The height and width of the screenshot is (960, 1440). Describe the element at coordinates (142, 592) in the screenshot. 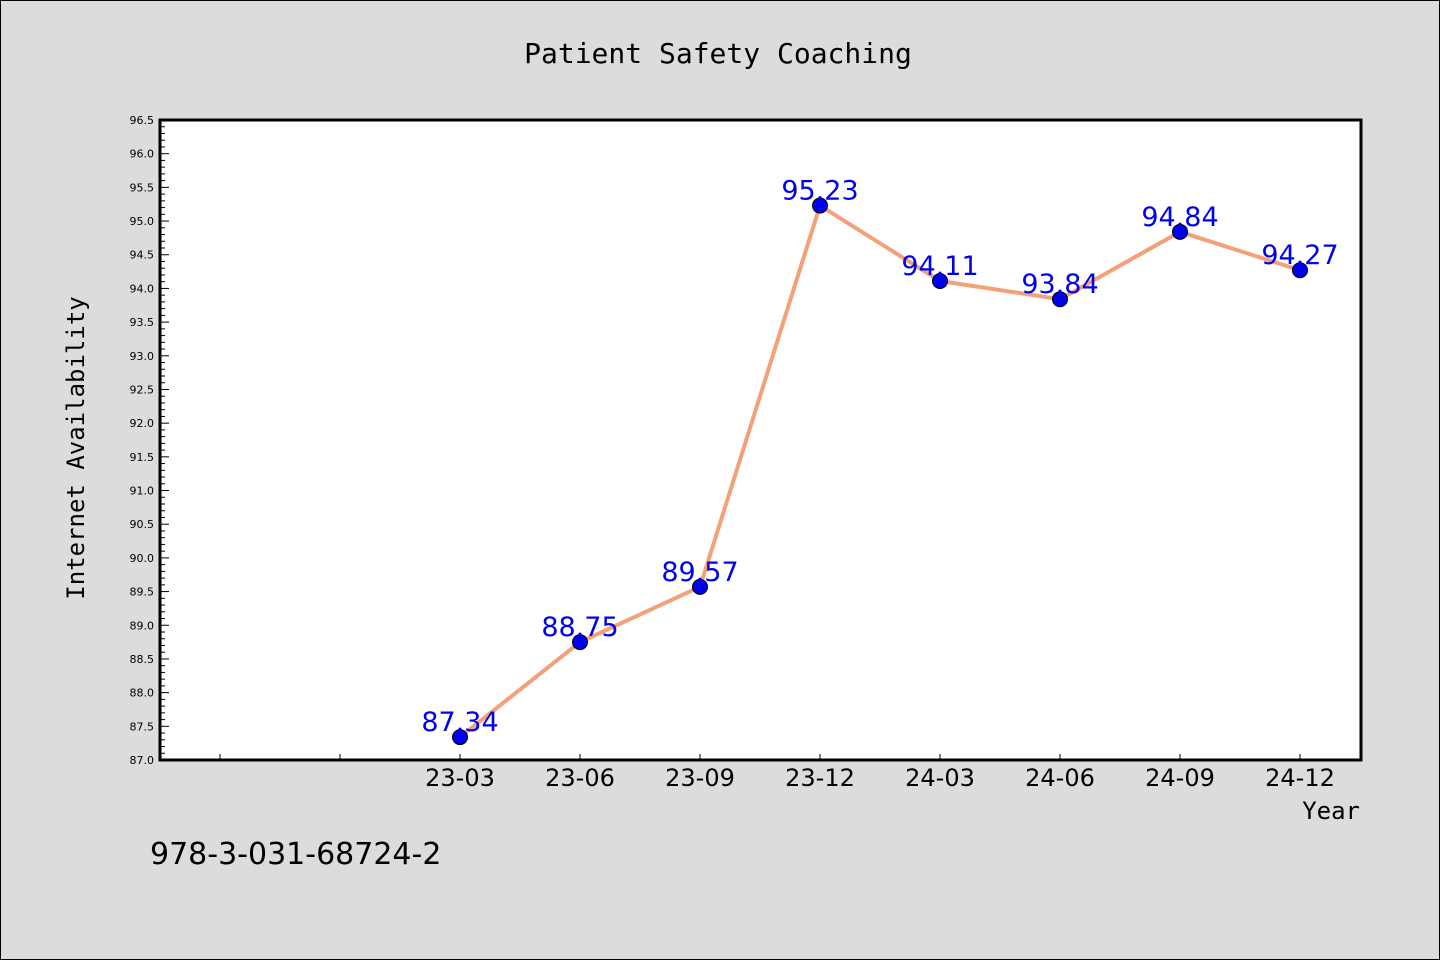

I see `y-tick-label: 89.5` at that location.